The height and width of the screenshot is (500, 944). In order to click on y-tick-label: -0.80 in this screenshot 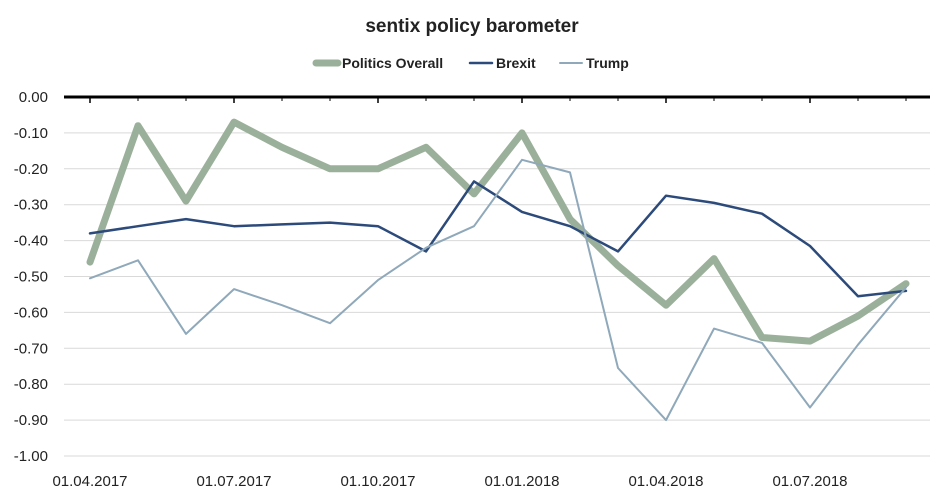, I will do `click(31, 384)`.